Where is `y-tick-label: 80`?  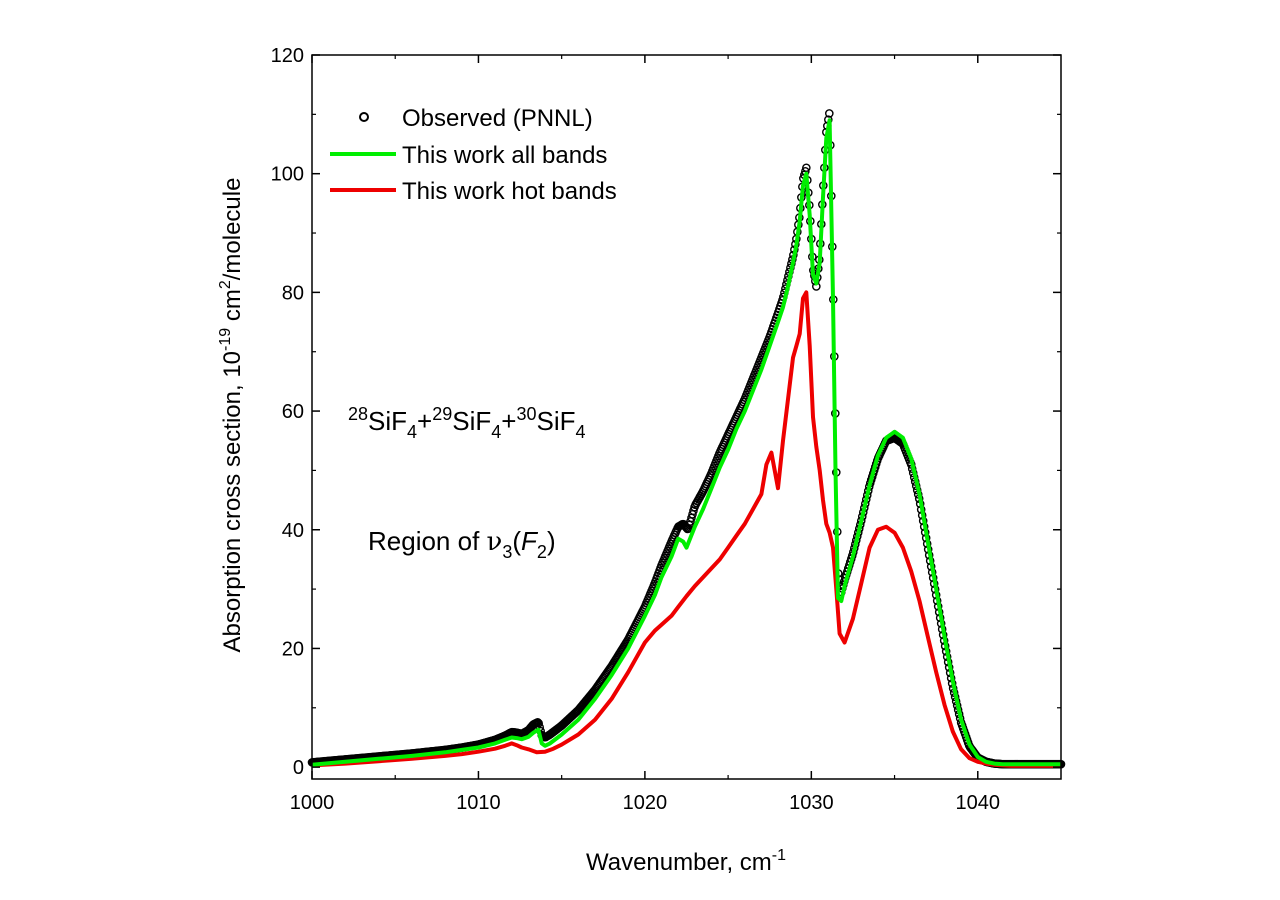 y-tick-label: 80 is located at coordinates (293, 293).